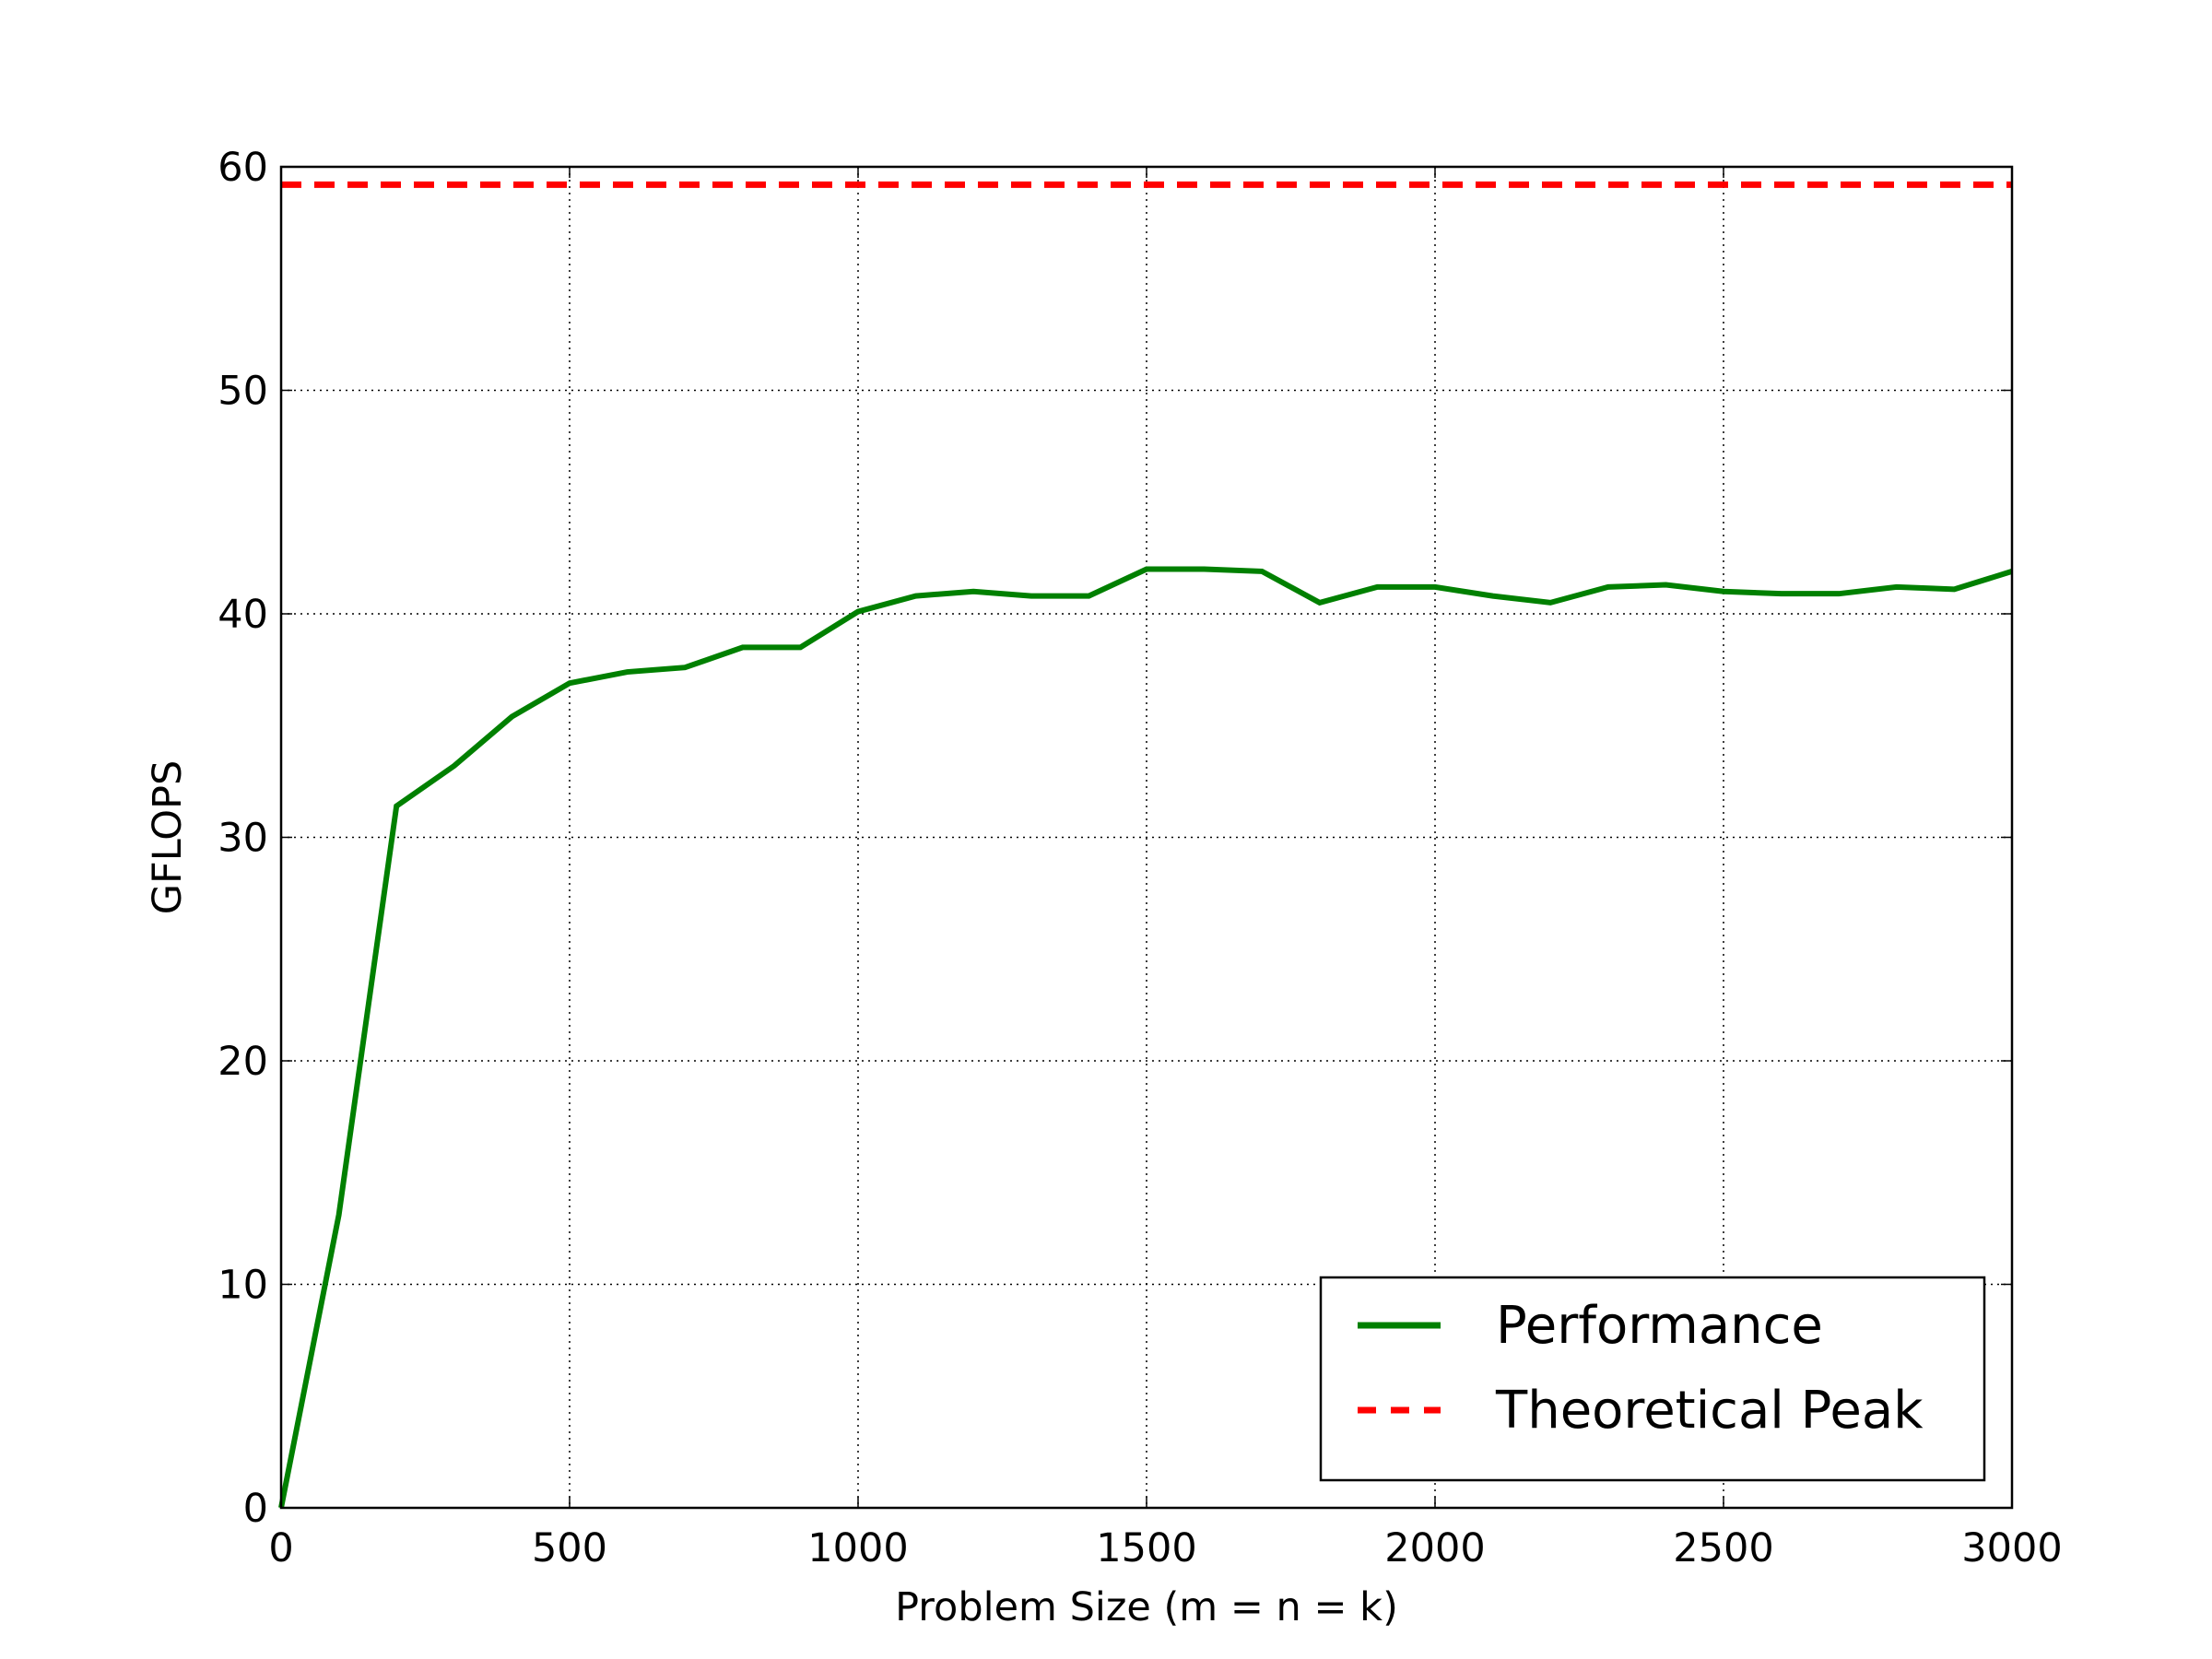 This screenshot has width=2212, height=1659. What do you see at coordinates (569, 1548) in the screenshot?
I see `x-tick-label: 500` at bounding box center [569, 1548].